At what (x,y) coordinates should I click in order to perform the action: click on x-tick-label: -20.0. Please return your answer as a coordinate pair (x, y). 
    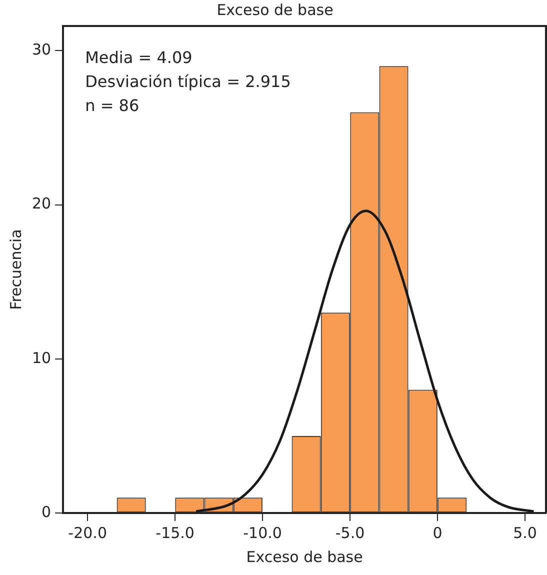
    Looking at the image, I should click on (87, 533).